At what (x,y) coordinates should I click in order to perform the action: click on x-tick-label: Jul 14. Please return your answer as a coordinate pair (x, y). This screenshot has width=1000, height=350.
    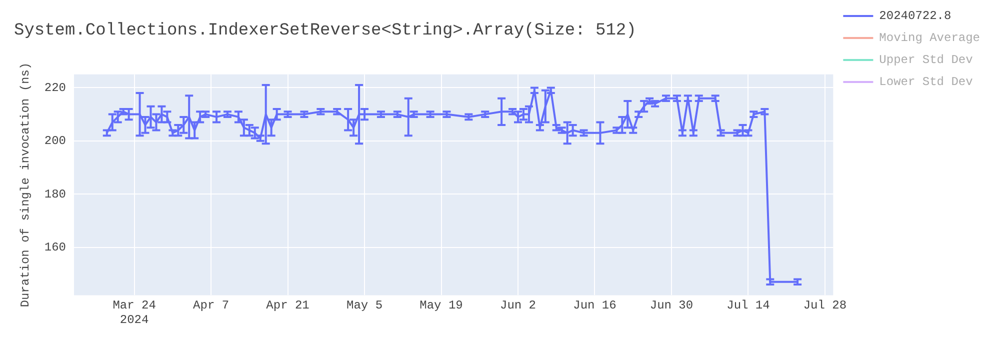
    Looking at the image, I should click on (748, 305).